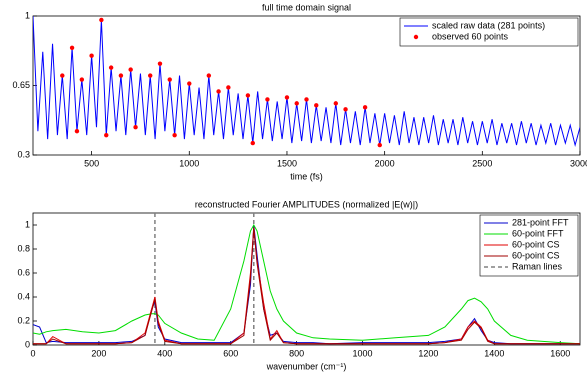 The height and width of the screenshot is (373, 587). Describe the element at coordinates (296, 353) in the screenshot. I see `x-tick-label: 800` at that location.